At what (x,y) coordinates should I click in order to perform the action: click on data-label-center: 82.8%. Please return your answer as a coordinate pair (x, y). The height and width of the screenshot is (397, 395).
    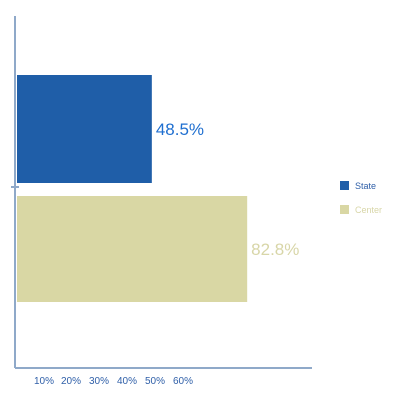
    Looking at the image, I should click on (275, 249).